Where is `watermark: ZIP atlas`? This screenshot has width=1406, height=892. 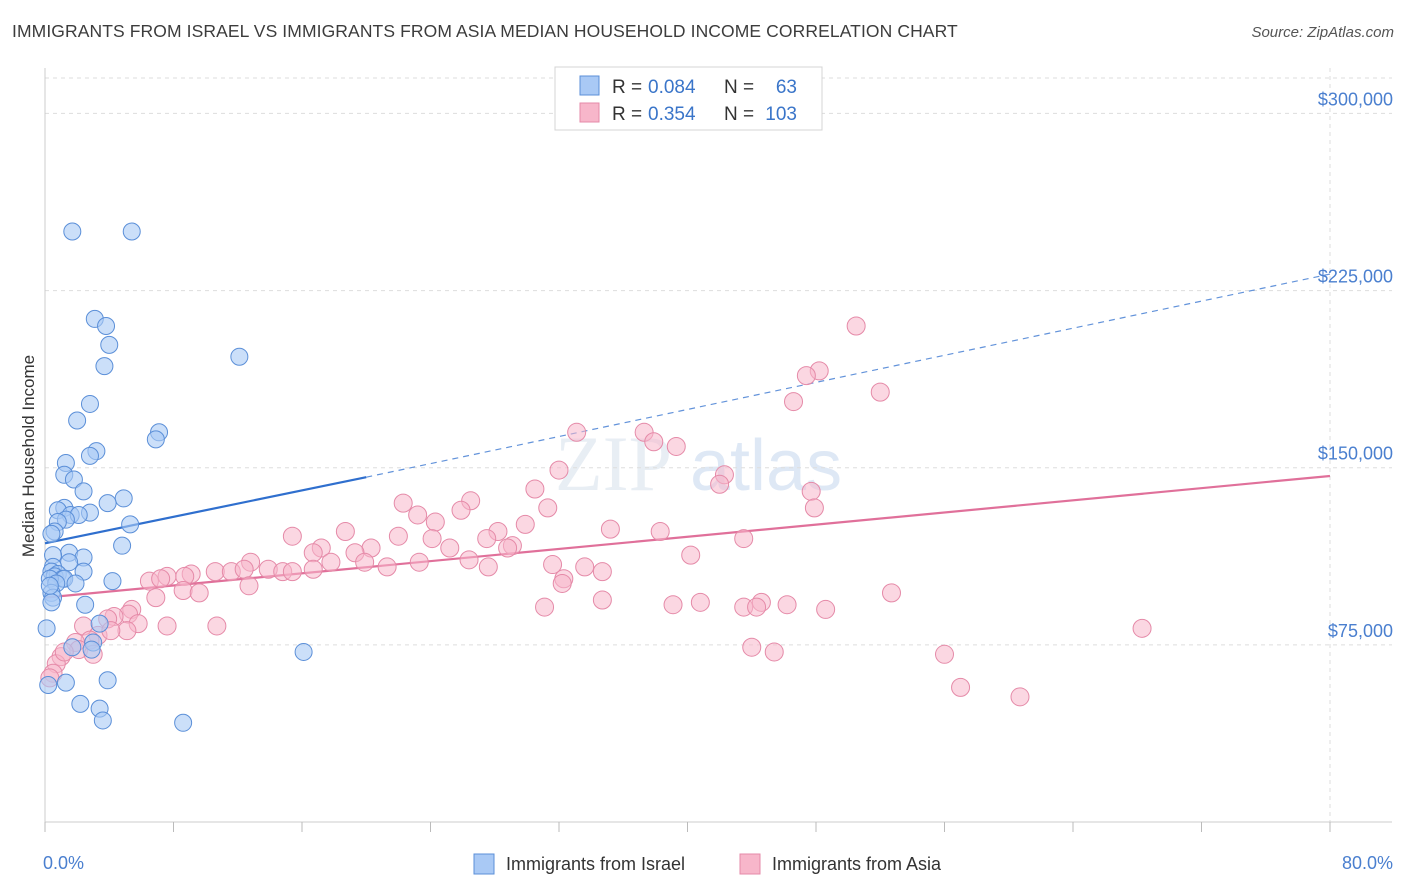
watermark: ZIP atlas is located at coordinates (698, 463).